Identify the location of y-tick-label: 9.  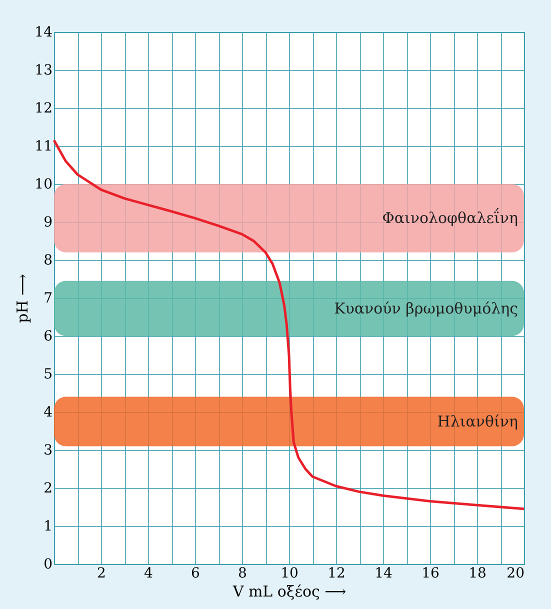
(48, 222).